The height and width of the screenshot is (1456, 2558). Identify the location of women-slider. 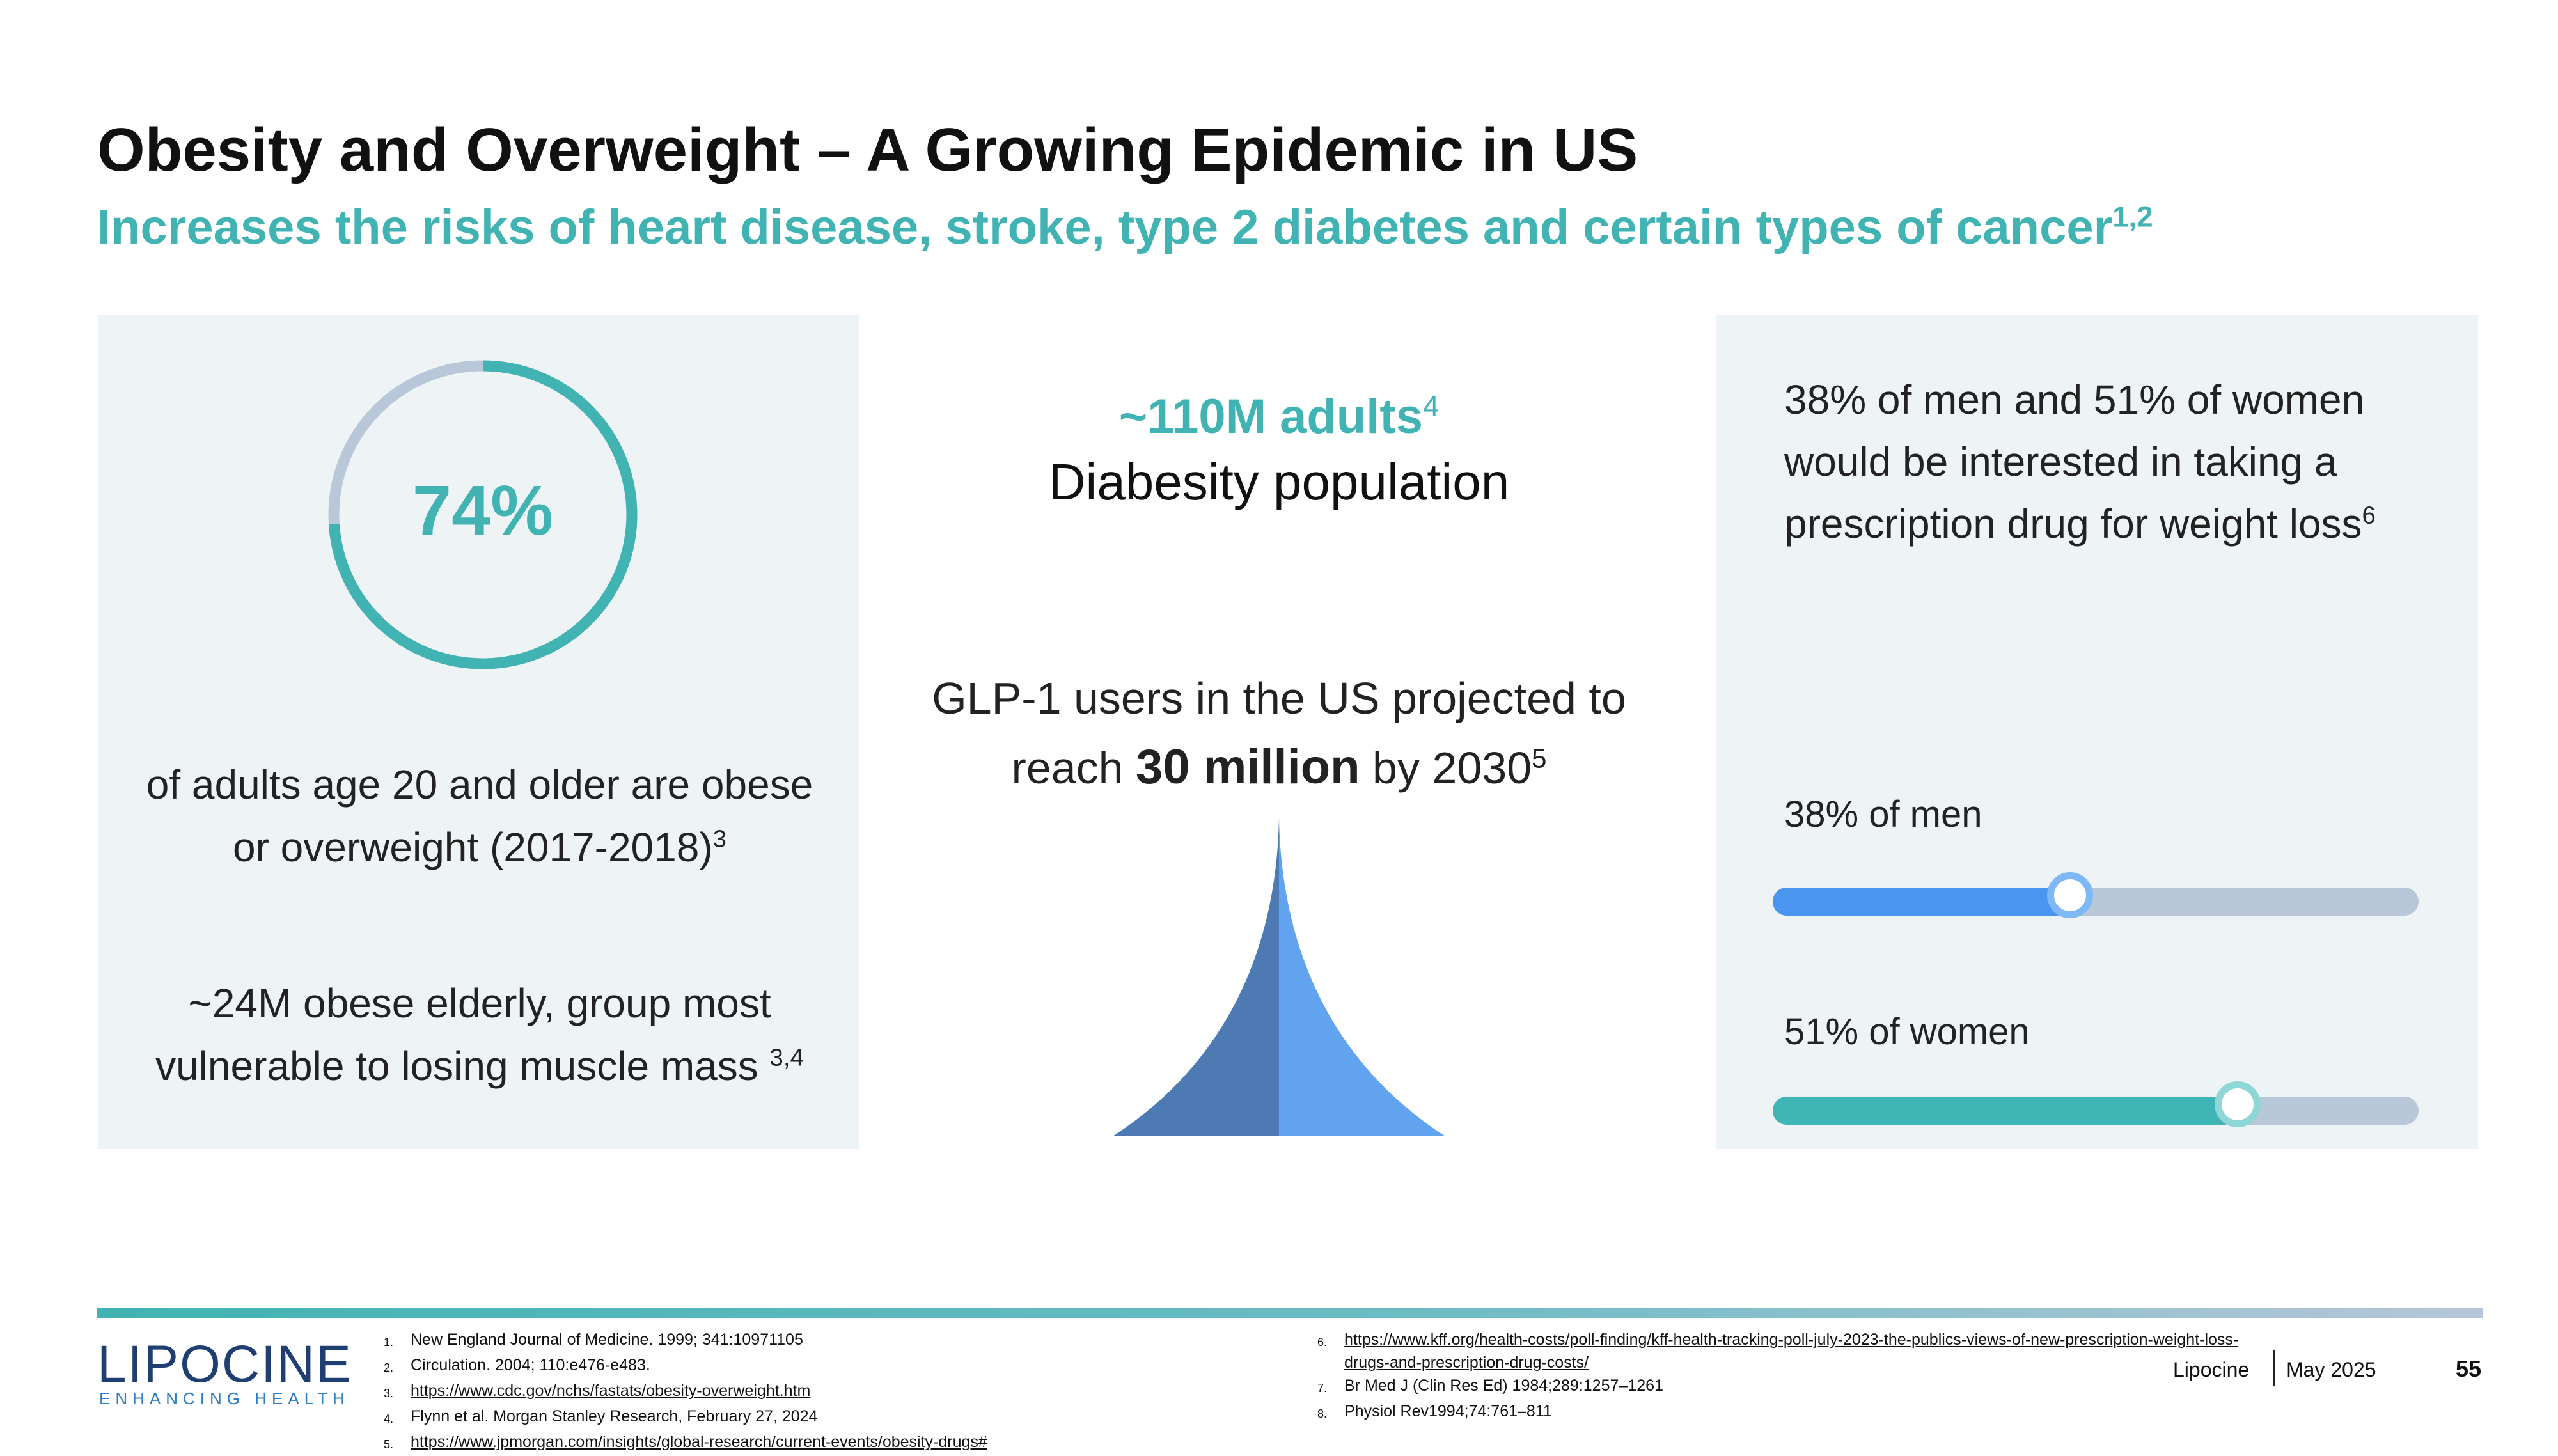
(2096, 1104).